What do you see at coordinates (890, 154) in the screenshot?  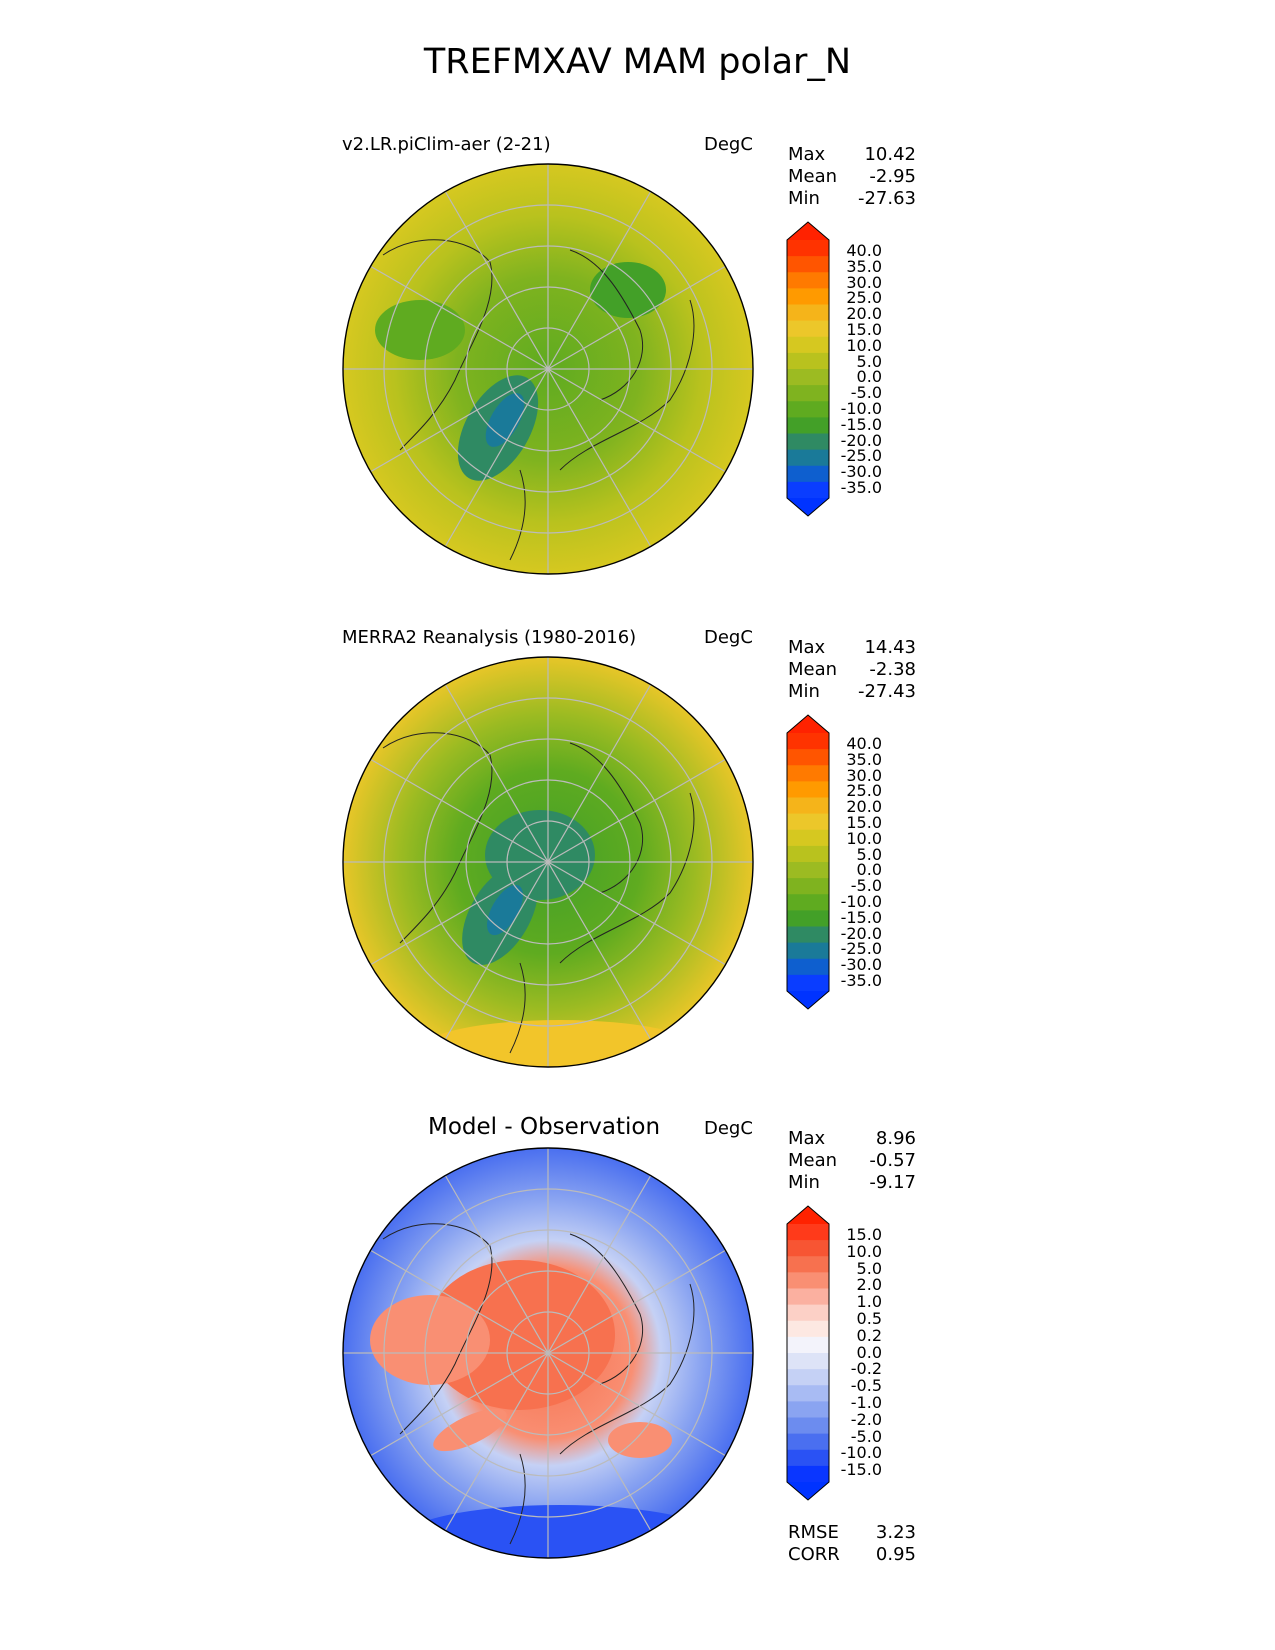 I see `max-value: 10.42` at bounding box center [890, 154].